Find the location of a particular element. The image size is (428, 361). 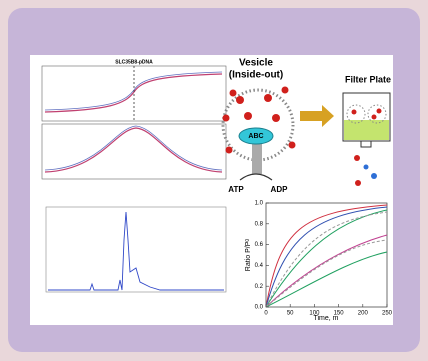

y-tick-label: 0.6 is located at coordinates (259, 245).